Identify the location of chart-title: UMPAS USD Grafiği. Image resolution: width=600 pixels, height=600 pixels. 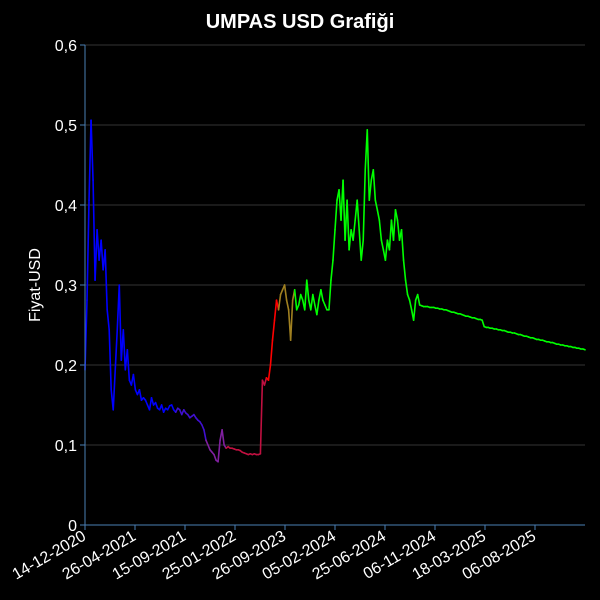
(300, 22).